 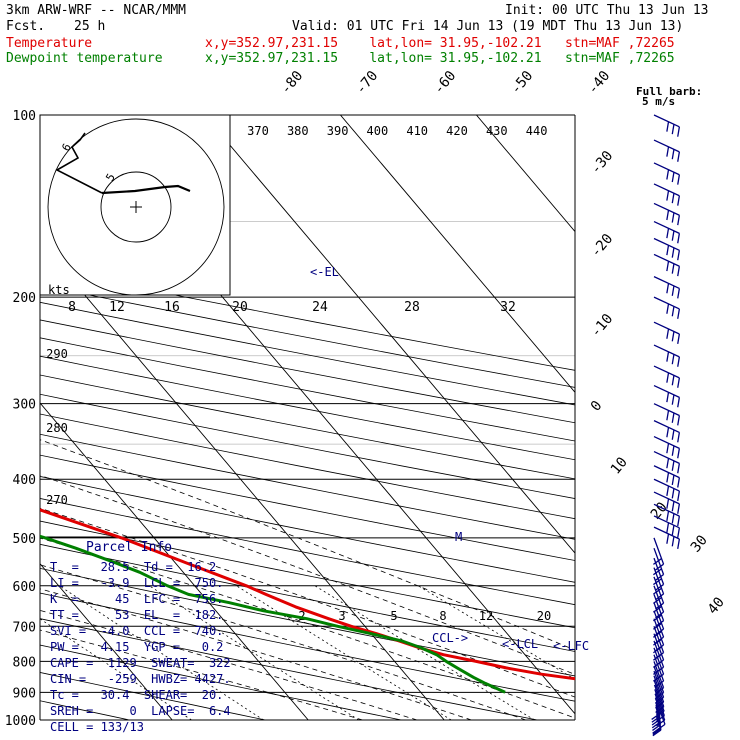 What do you see at coordinates (129, 547) in the screenshot?
I see `parcel-info-title: Parcel Info` at bounding box center [129, 547].